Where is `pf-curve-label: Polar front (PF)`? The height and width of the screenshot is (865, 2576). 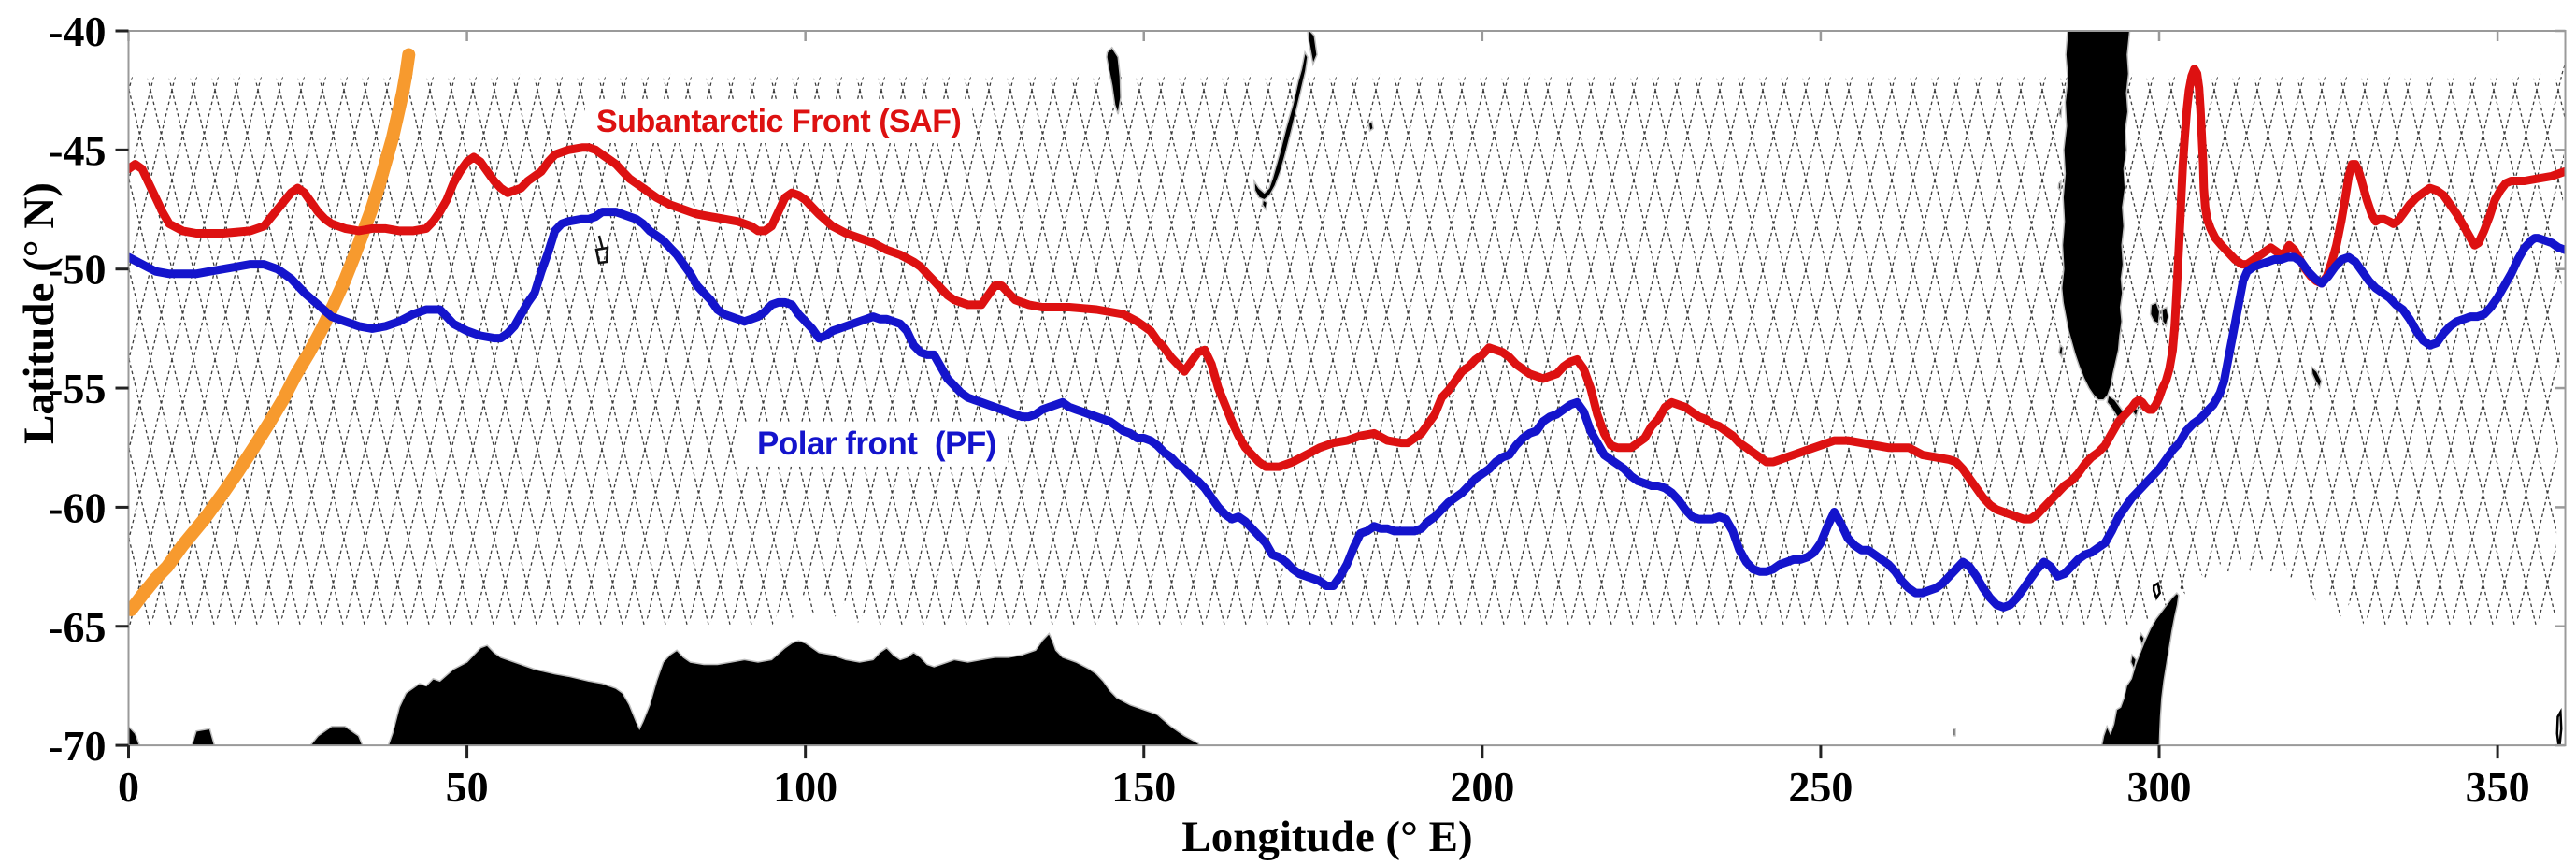 pf-curve-label: Polar front (PF) is located at coordinates (877, 444).